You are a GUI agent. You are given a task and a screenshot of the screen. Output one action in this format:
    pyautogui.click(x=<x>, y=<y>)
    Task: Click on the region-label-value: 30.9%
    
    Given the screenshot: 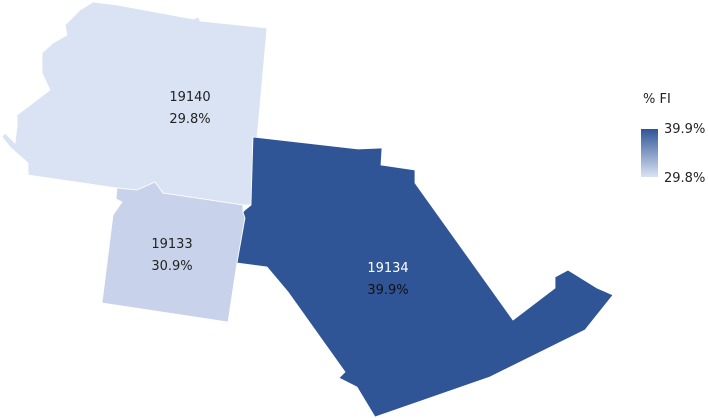 What is the action you would take?
    pyautogui.click(x=171, y=266)
    